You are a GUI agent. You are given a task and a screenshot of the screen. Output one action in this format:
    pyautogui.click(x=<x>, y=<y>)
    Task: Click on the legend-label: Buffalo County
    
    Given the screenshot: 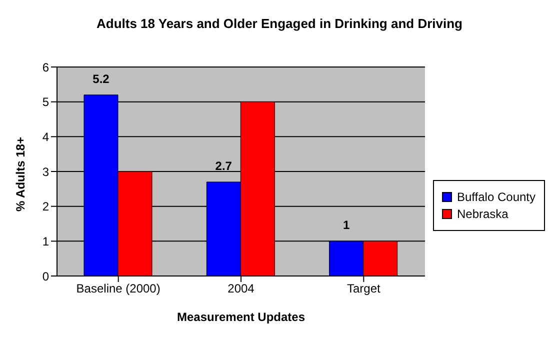 What is the action you would take?
    pyautogui.click(x=496, y=197)
    